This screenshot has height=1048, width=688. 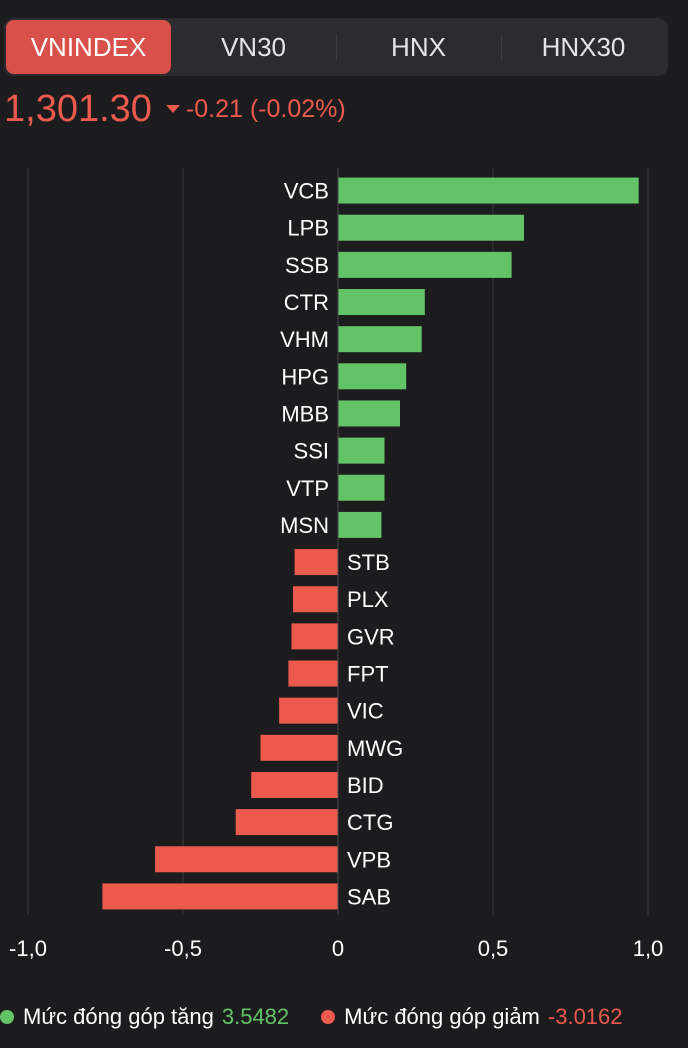 I want to click on bar-ctr, so click(x=381, y=302).